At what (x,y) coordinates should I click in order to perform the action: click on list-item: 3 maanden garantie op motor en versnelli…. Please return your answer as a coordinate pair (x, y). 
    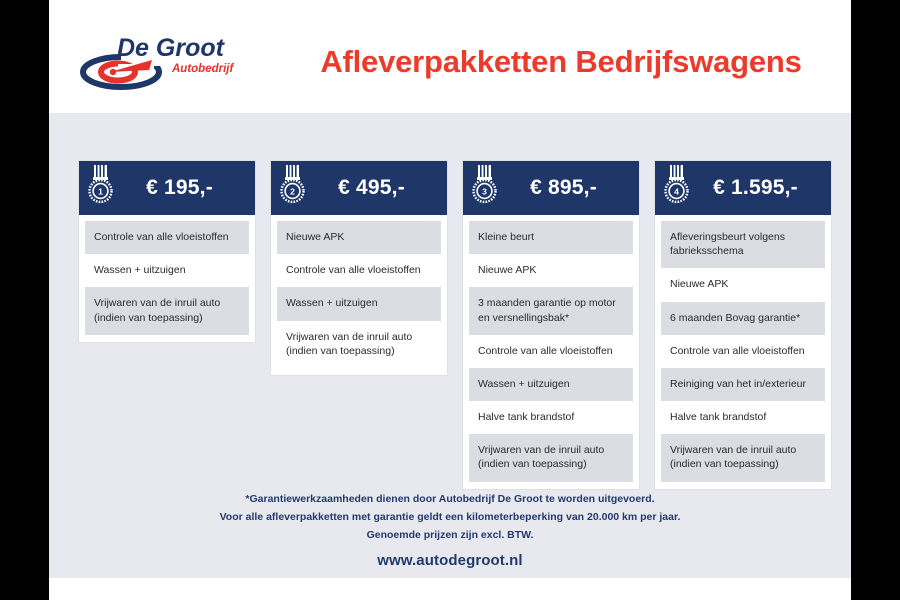
    Looking at the image, I should click on (551, 311).